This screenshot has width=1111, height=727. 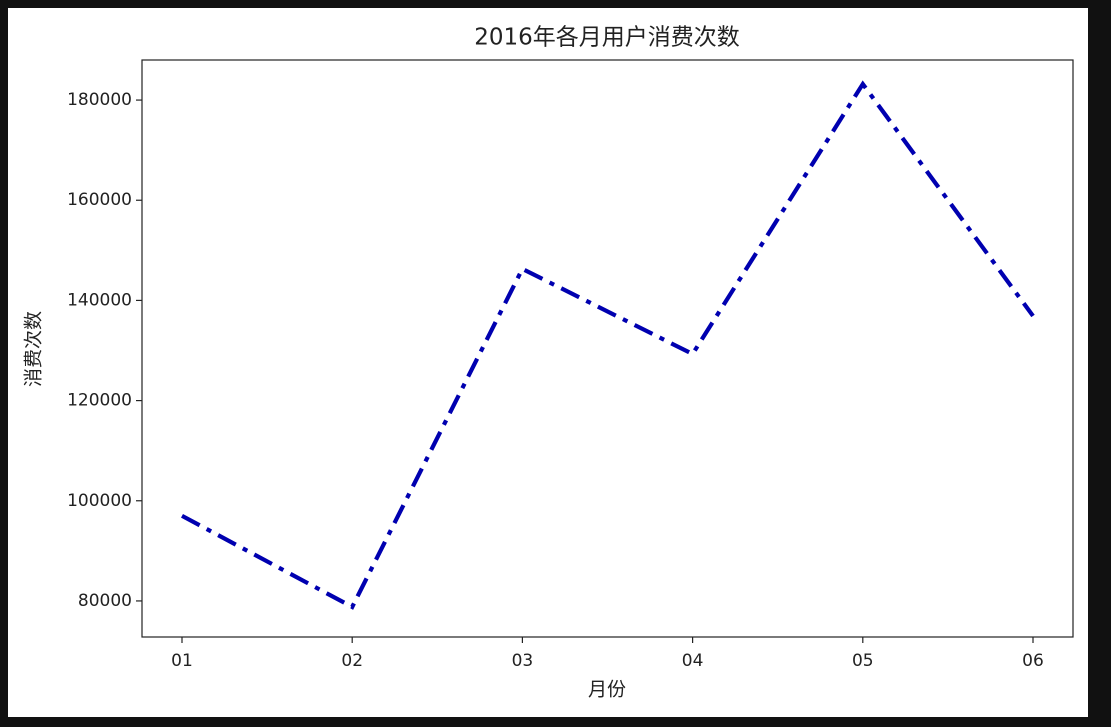 What do you see at coordinates (607, 690) in the screenshot?
I see `x-axis-label: 月份` at bounding box center [607, 690].